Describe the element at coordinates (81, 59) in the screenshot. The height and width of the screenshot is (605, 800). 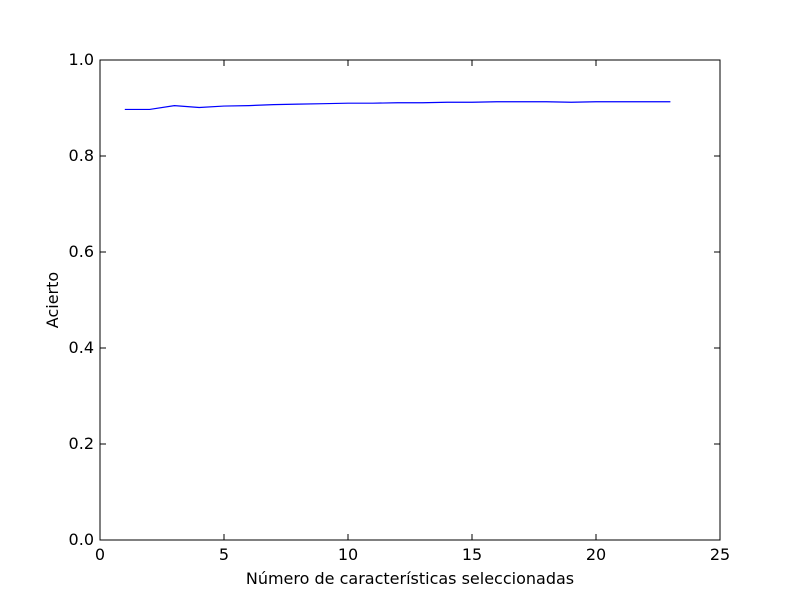
I see `y-tick-label: 1.0` at that location.